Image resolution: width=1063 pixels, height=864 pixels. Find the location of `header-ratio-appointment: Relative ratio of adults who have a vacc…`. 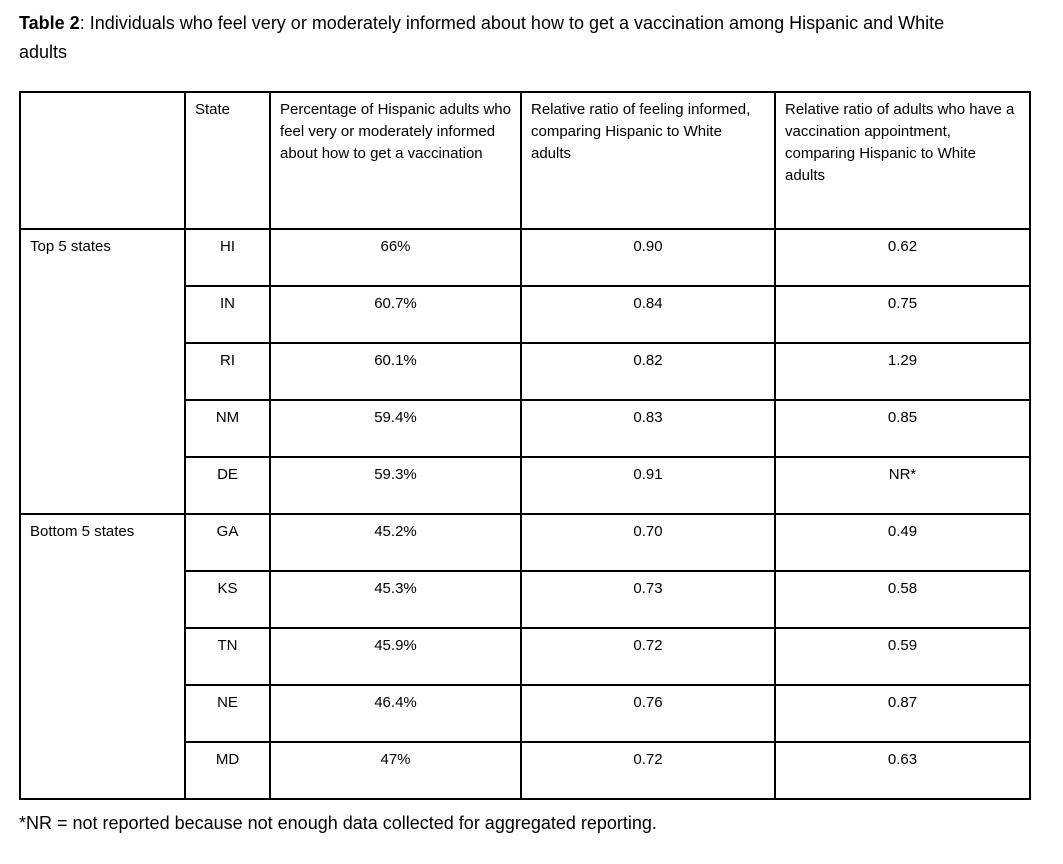

header-ratio-appointment: Relative ratio of adults who have a vacc… is located at coordinates (902, 160).